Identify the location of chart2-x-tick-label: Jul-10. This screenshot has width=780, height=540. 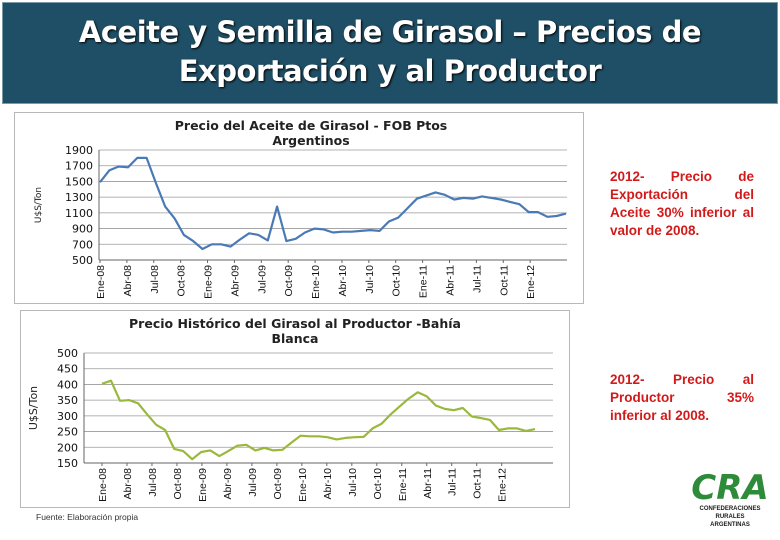
(353, 482).